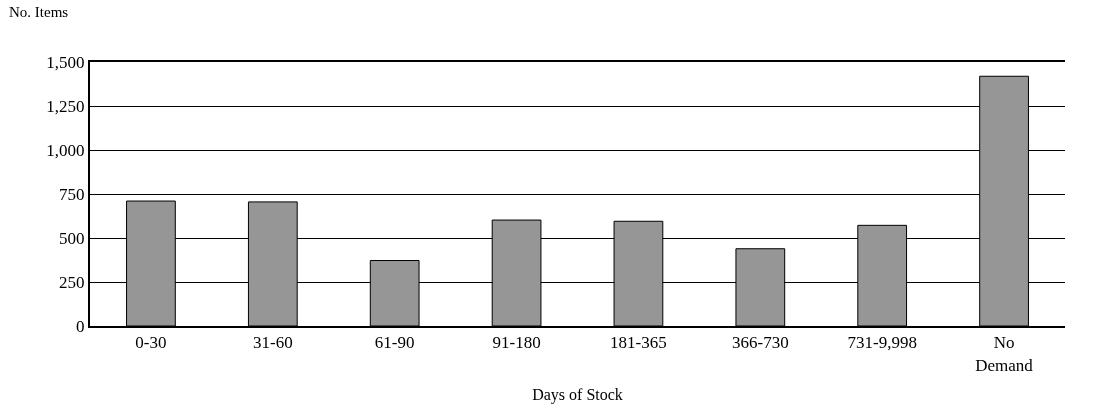 This screenshot has height=413, width=1095. What do you see at coordinates (65, 62) in the screenshot?
I see `y-tick-label: 1,500` at bounding box center [65, 62].